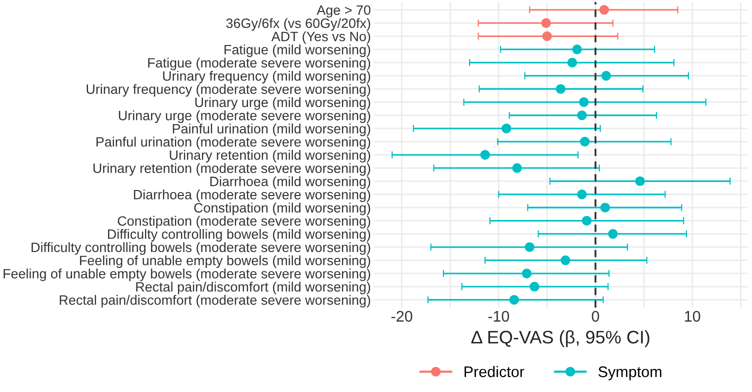  What do you see at coordinates (630, 373) in the screenshot?
I see `legend-label: Symptom` at bounding box center [630, 373].